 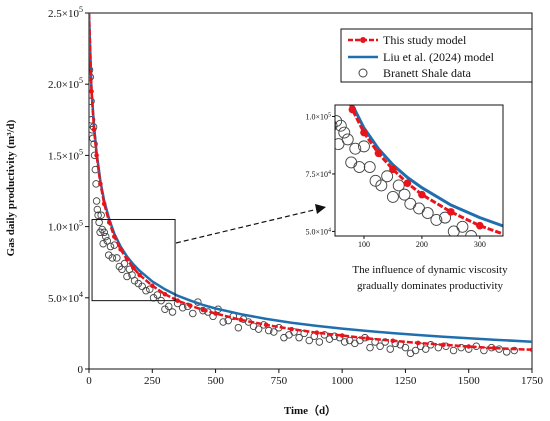 I want to click on x-tick-label: 500, so click(x=215, y=381).